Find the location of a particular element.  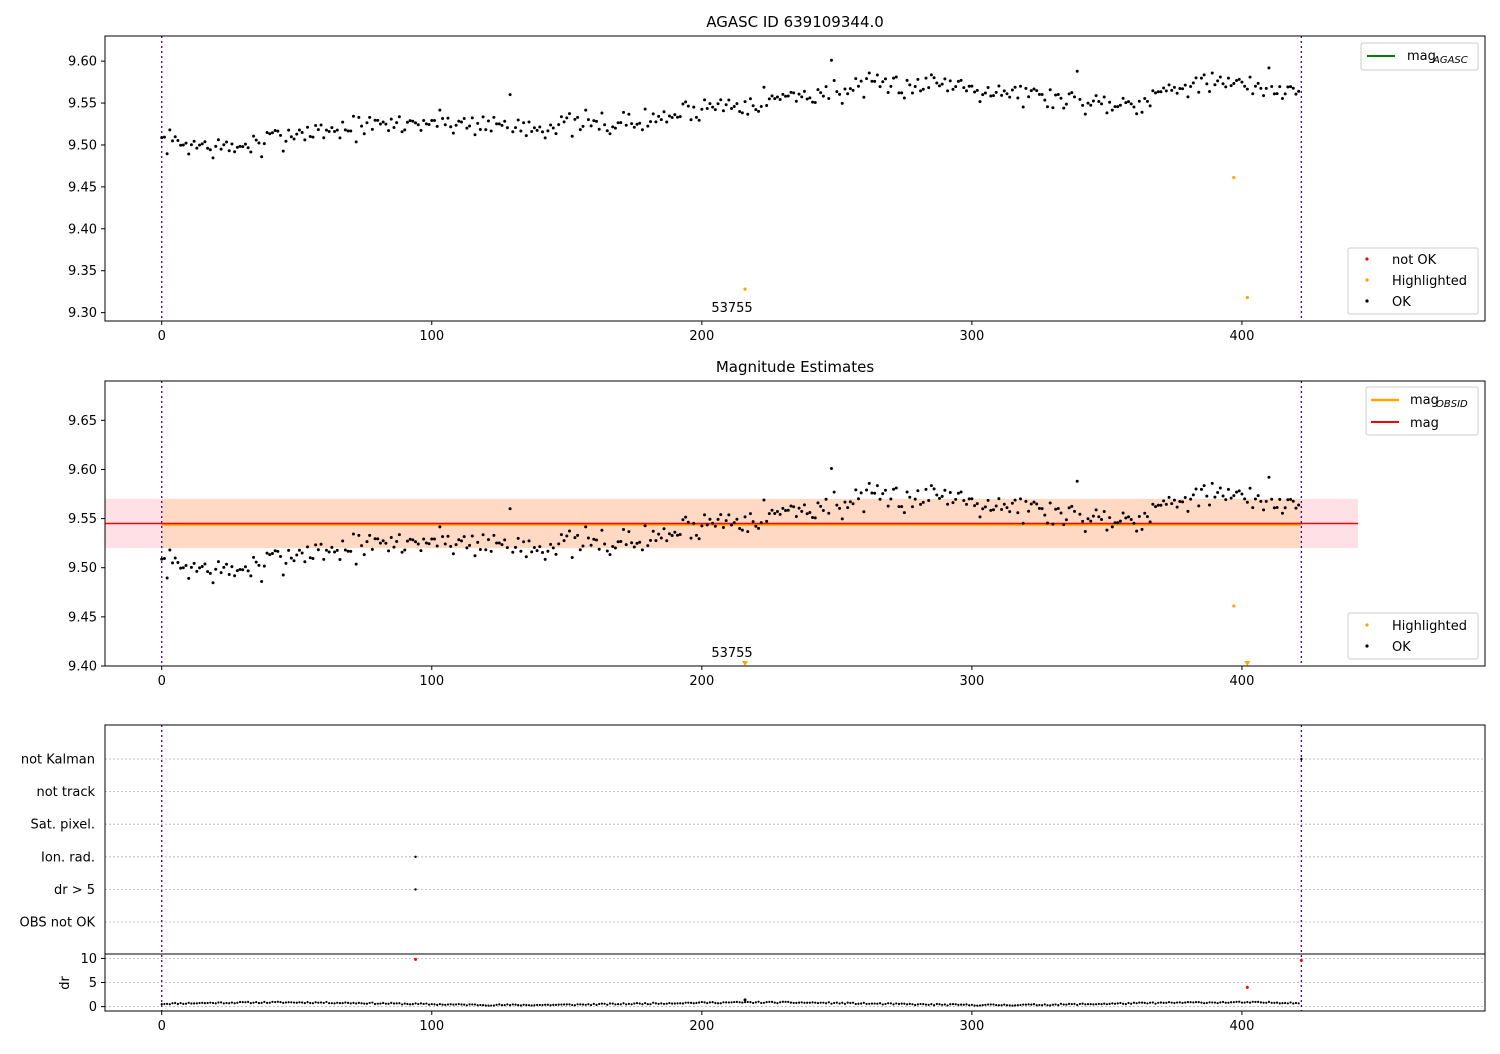

dr-outlier-point is located at coordinates (745, 1000).